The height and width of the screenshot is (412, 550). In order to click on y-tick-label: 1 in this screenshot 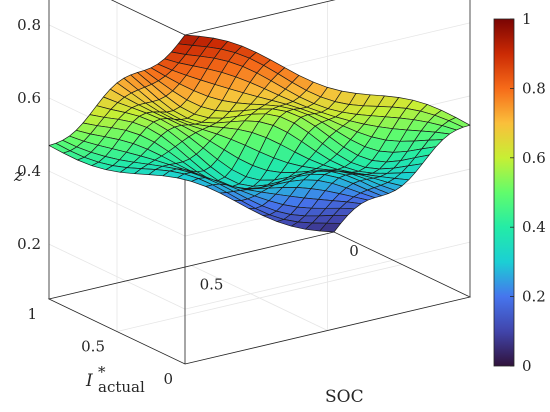, I will do `click(32, 314)`.